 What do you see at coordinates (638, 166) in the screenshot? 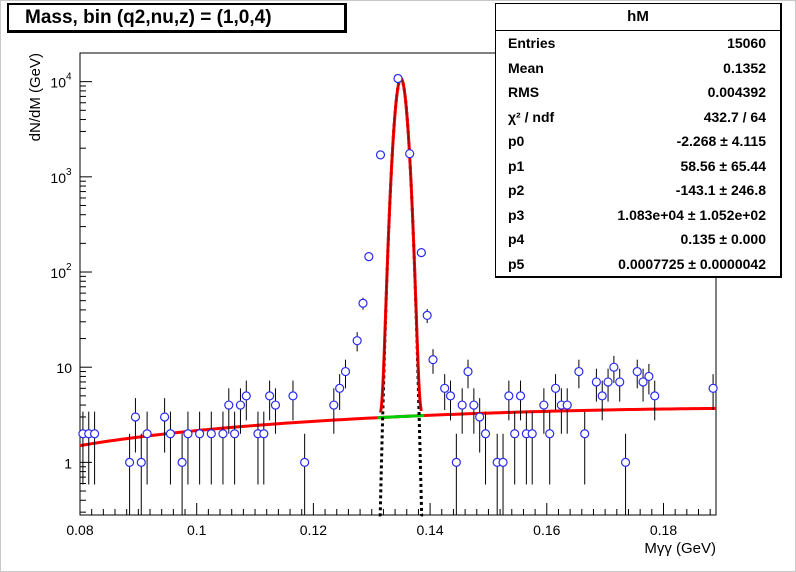
I see `stats-row-p1: p1 58.56 ± 65.44` at bounding box center [638, 166].